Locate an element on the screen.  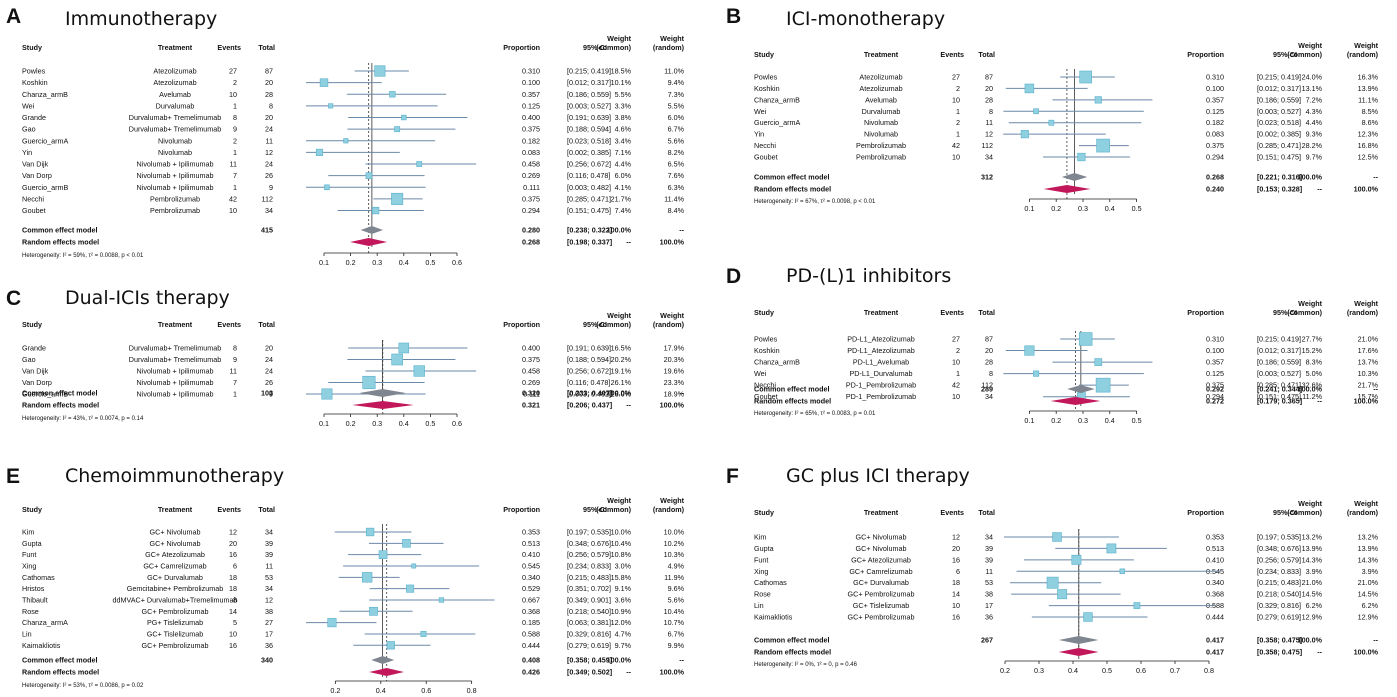
study-proportion: 0.185 is located at coordinates (531, 622).